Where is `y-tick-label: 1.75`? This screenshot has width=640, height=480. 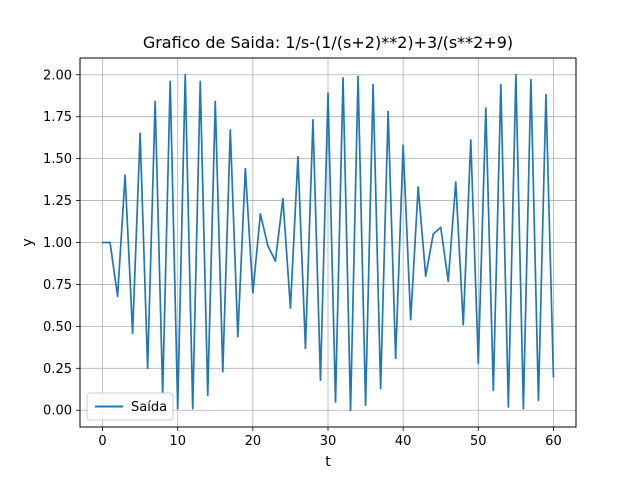 y-tick-label: 1.75 is located at coordinates (57, 117).